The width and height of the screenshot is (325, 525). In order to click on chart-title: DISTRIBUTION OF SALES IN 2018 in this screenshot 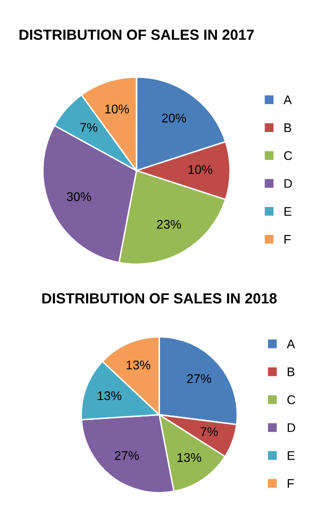, I will do `click(159, 298)`.